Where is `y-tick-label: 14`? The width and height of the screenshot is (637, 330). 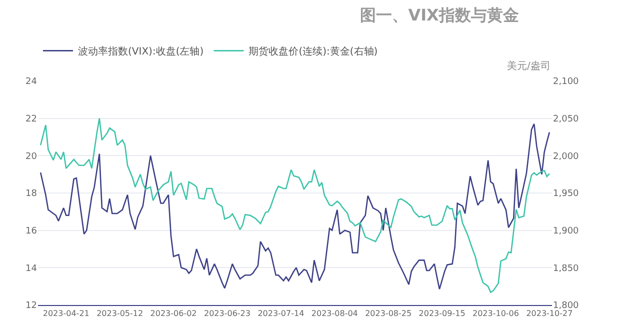 y-tick-label: 14 is located at coordinates (32, 269).